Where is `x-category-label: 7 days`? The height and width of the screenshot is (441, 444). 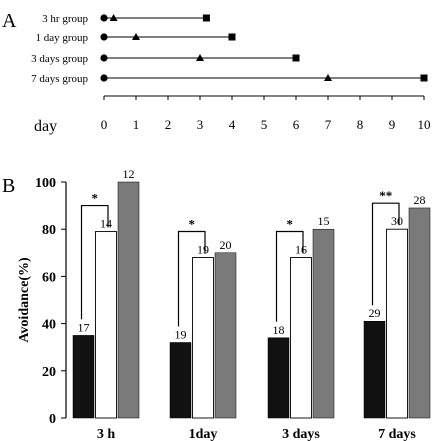
x-category-label: 7 days is located at coordinates (397, 434).